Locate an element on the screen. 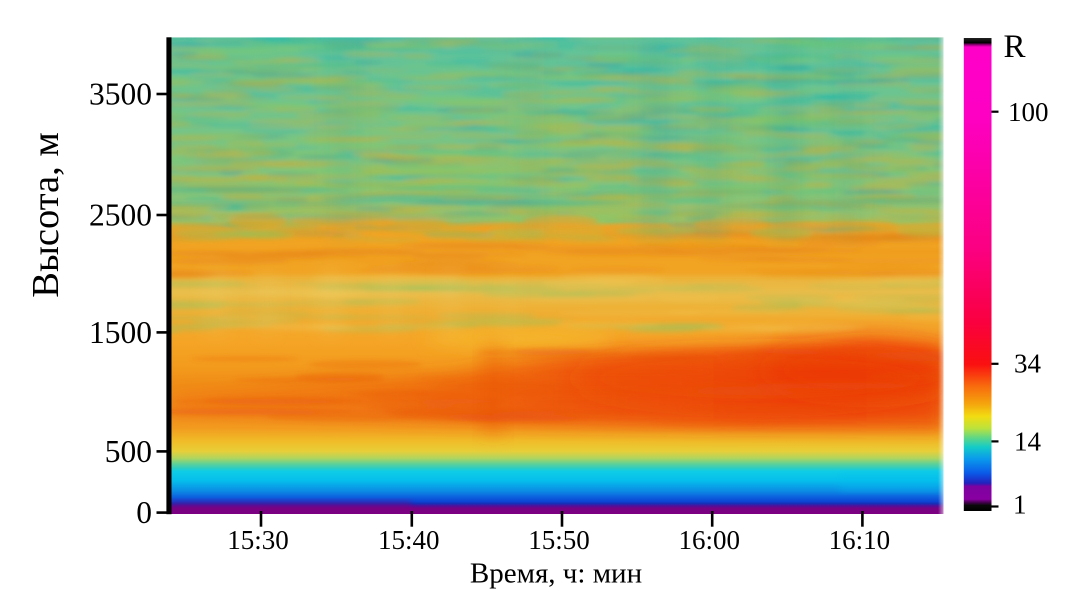 The width and height of the screenshot is (1077, 600). svg-text: 500 is located at coordinates (128, 451).